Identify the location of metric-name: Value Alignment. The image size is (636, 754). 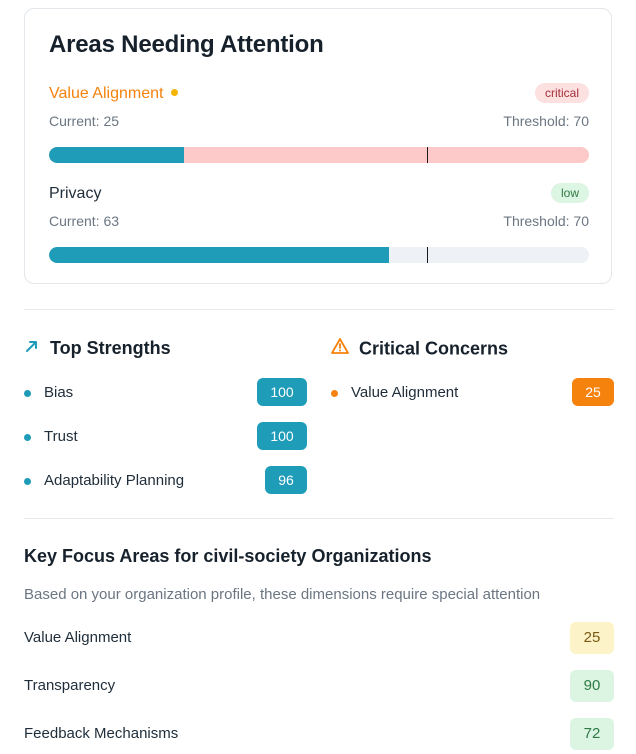
(114, 94).